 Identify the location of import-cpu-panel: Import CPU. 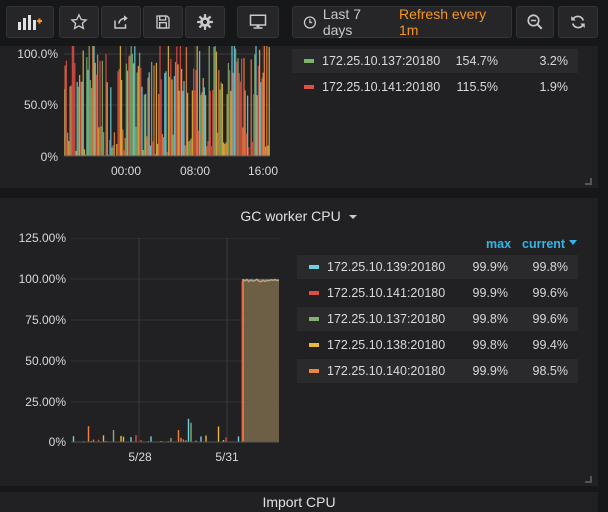
(299, 502).